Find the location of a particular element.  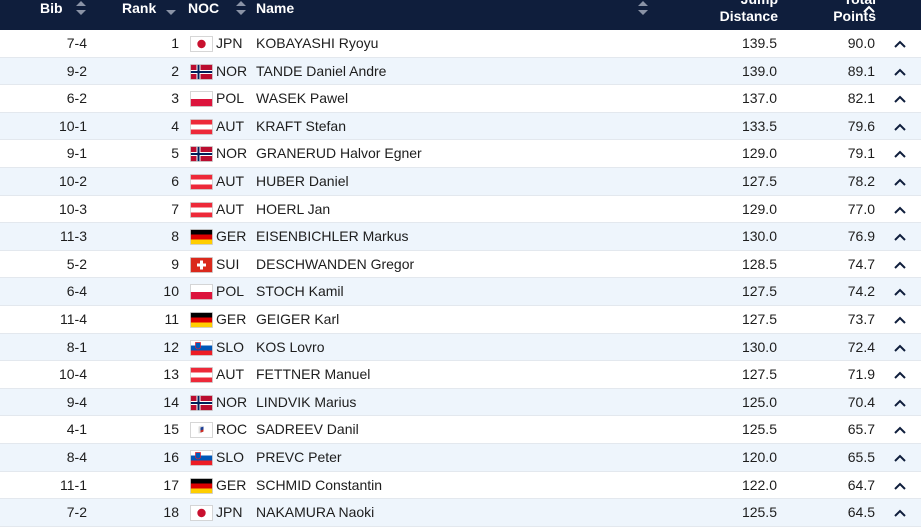

athlete-name: NAKAMURA Naoki is located at coordinates (315, 512).